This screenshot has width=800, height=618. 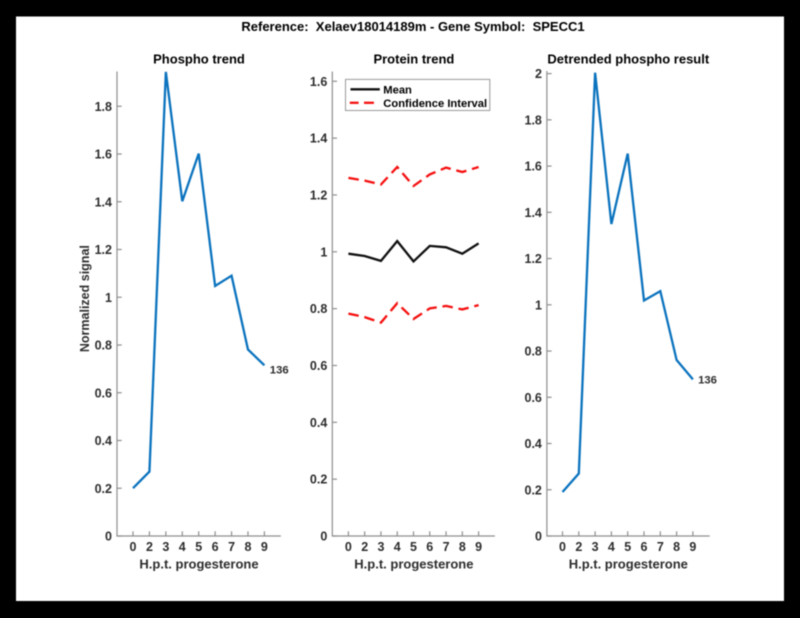 I want to click on svg-text: Detrended phospho result, so click(x=628, y=59).